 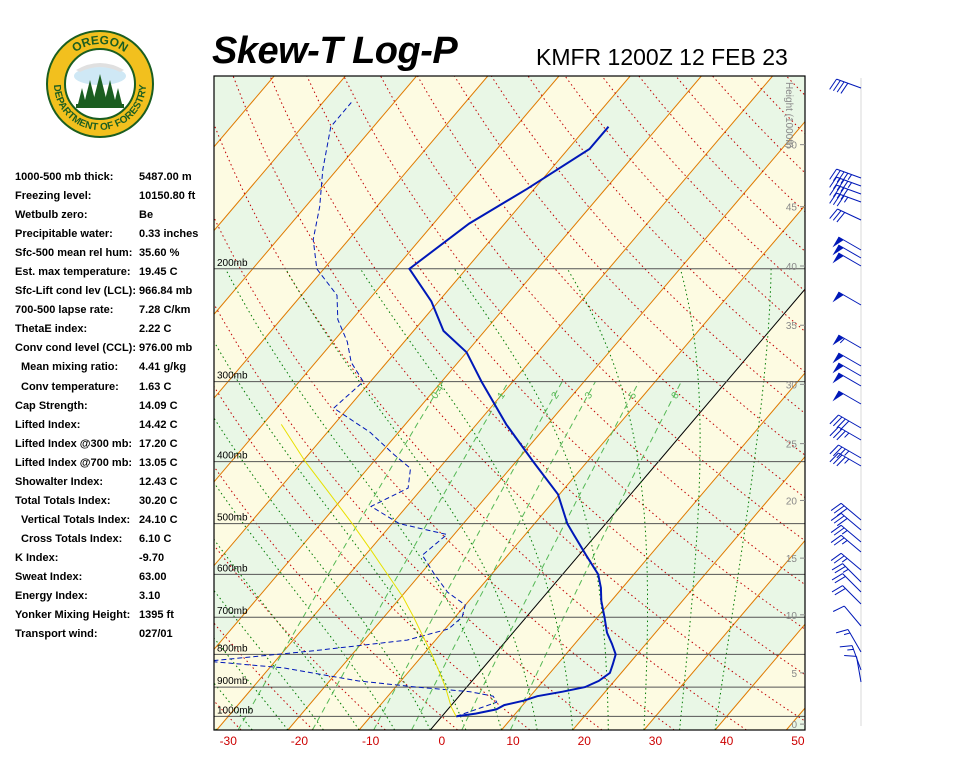 I want to click on index-value: 6.10 C, so click(x=155, y=538).